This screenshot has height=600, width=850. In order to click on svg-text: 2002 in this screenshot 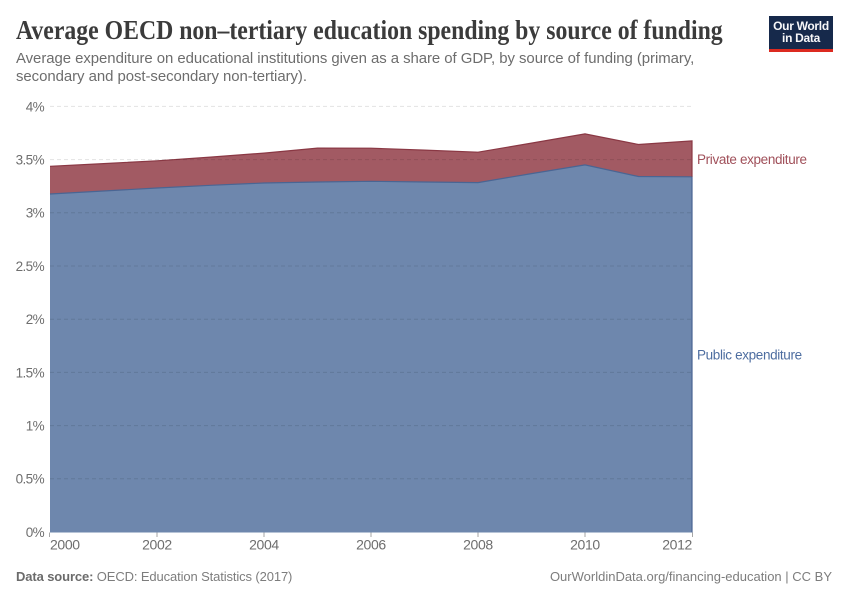, I will do `click(157, 545)`.